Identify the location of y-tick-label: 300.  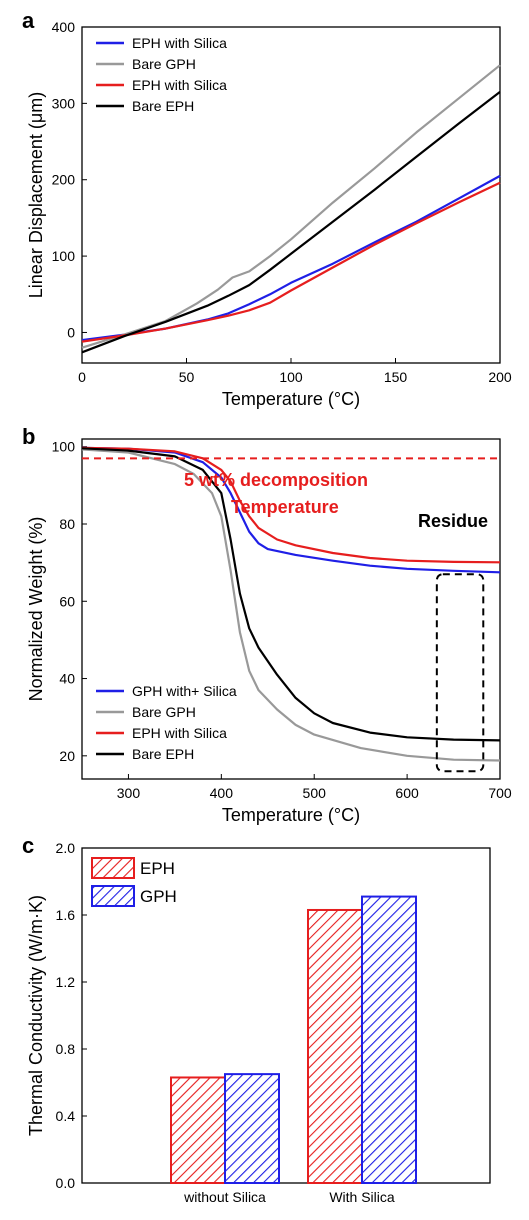
(64, 103).